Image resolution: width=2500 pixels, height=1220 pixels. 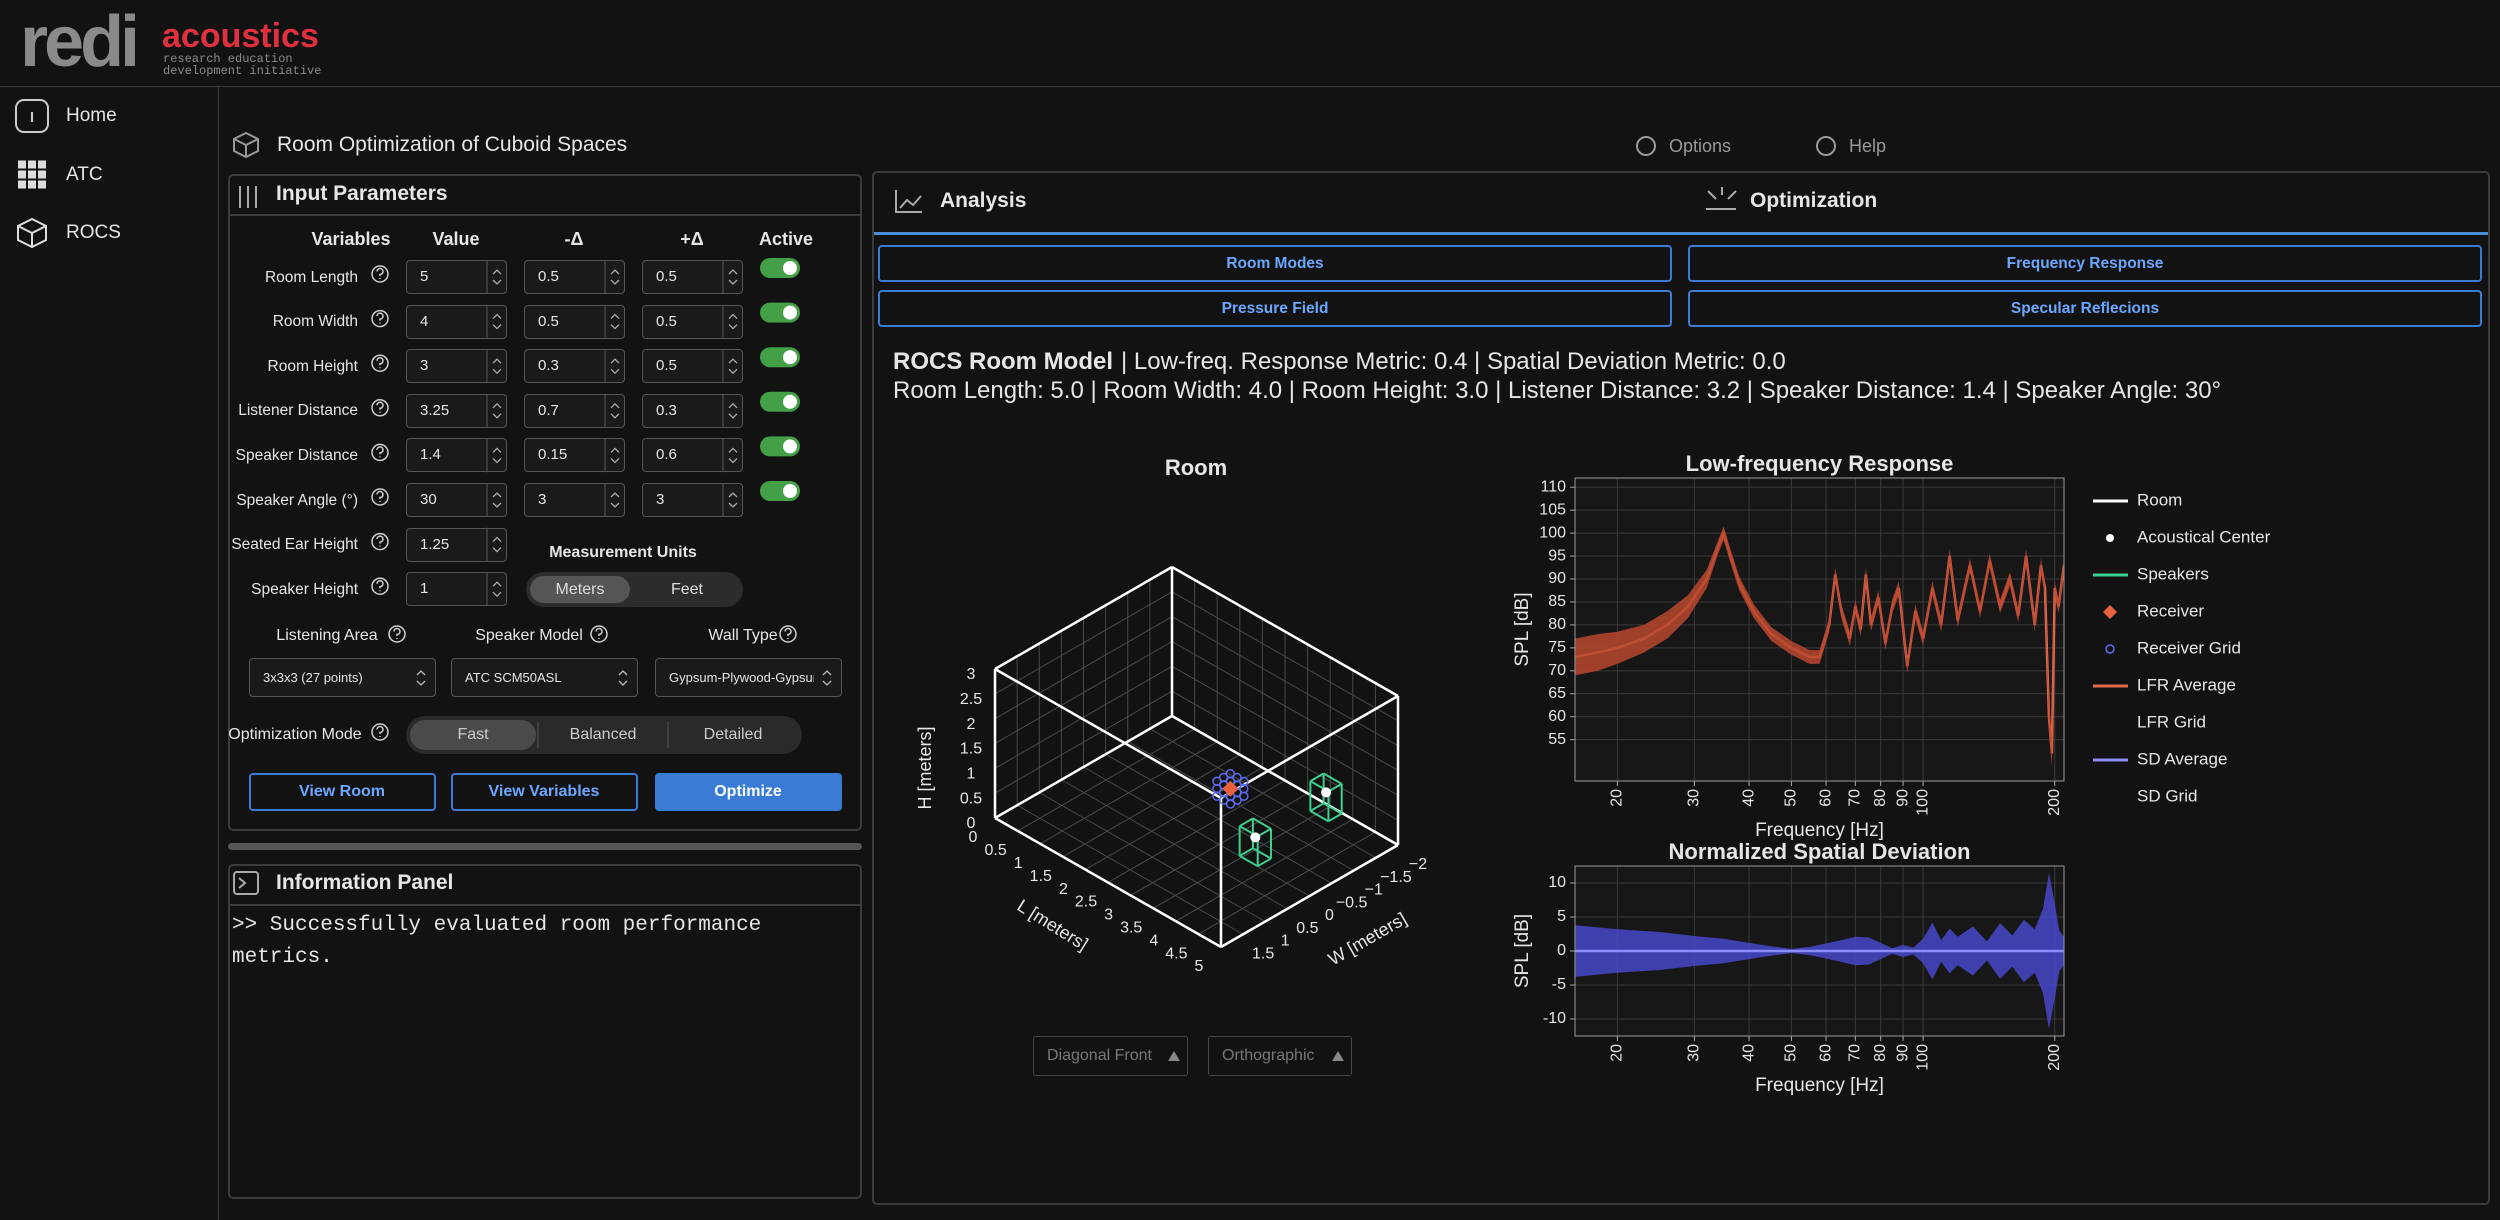 What do you see at coordinates (741, 677) in the screenshot?
I see `select-value: Gypsum-Plywood-Gypsum` at bounding box center [741, 677].